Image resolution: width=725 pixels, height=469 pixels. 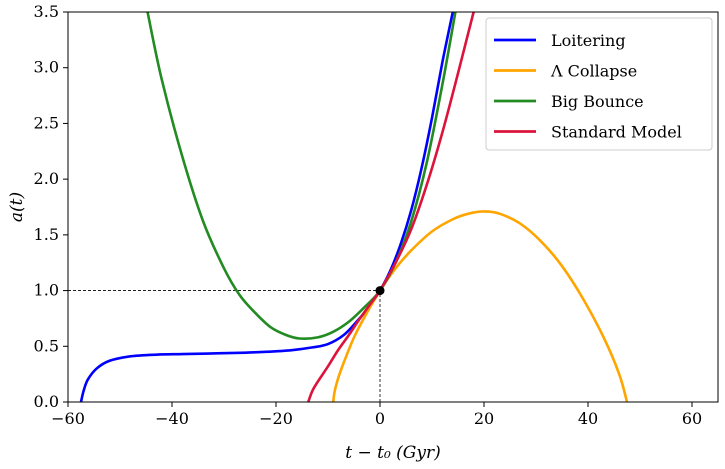 I want to click on y-tick-label: 3.5, so click(x=46, y=11).